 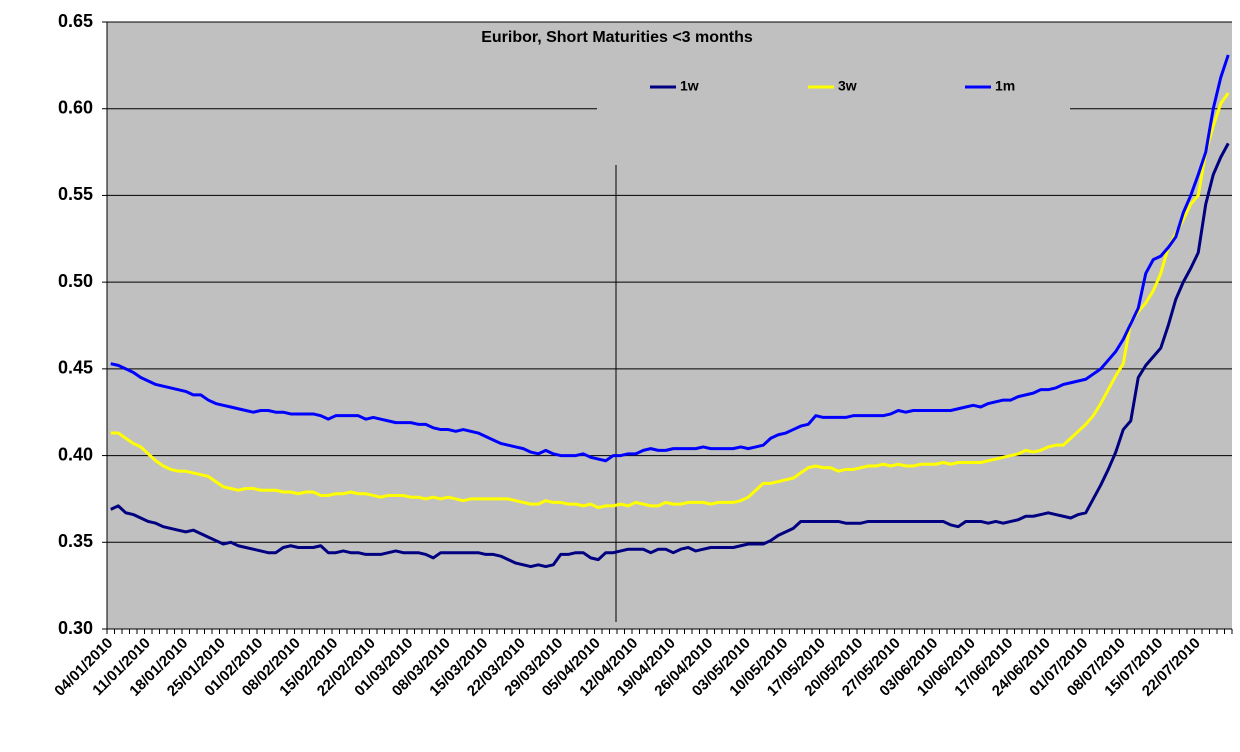 I want to click on legend-label: 3w, so click(x=847, y=86).